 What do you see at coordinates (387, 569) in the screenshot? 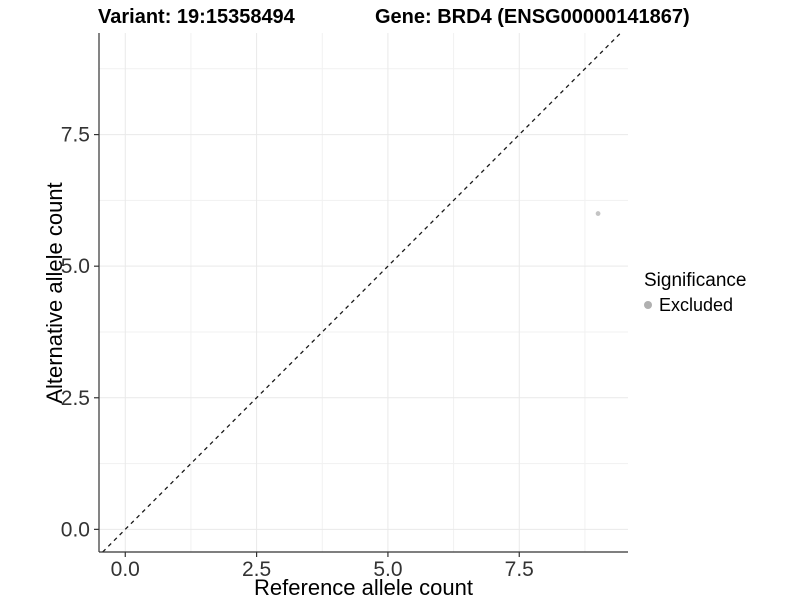
I see `x-tick-label: 5.0` at bounding box center [387, 569].